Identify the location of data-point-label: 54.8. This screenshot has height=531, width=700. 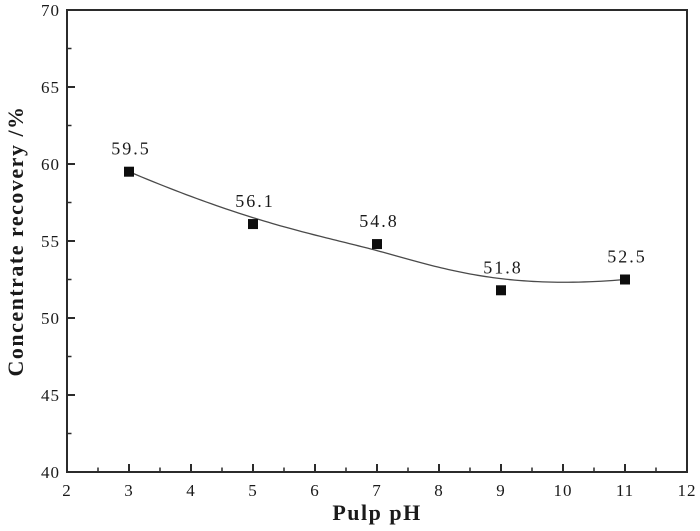
(379, 221).